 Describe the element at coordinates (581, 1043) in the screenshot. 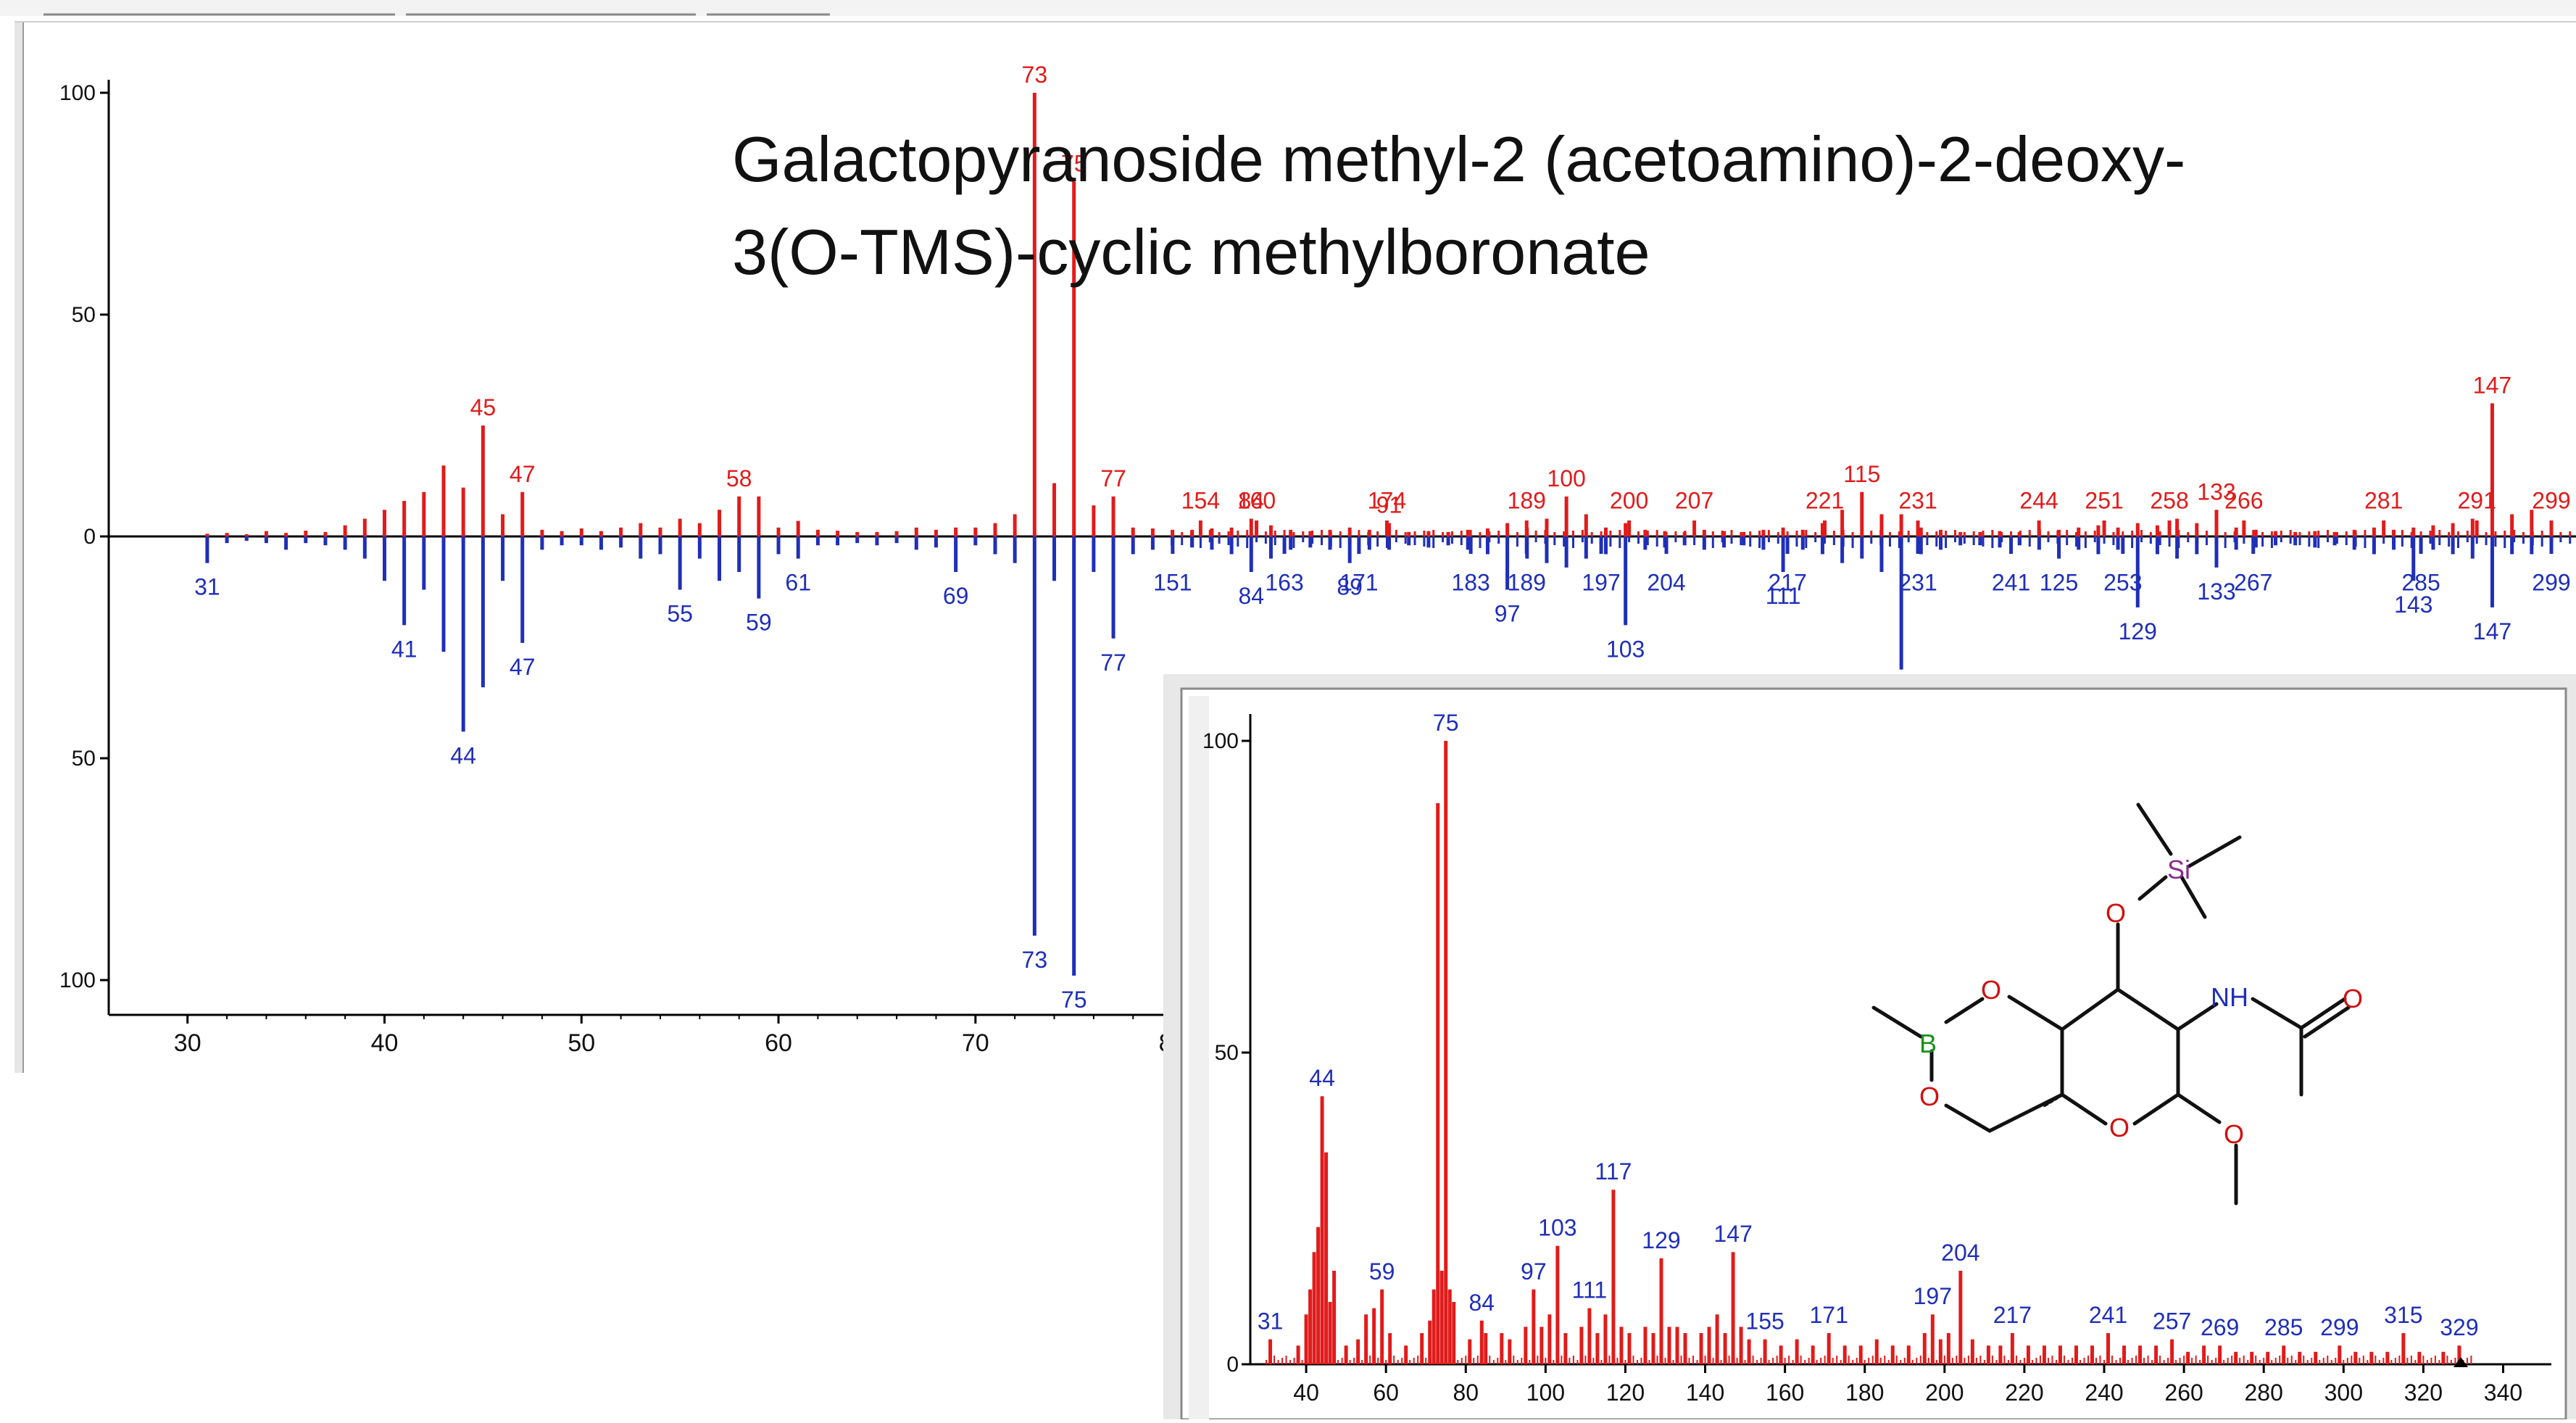

I see `main-x-tick-label: 50` at that location.